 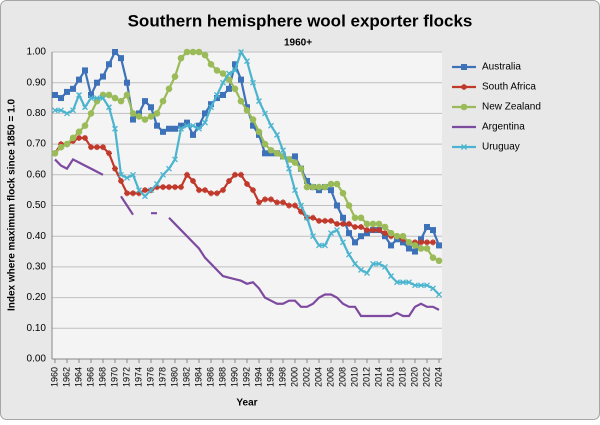 What do you see at coordinates (186, 377) in the screenshot?
I see `x-tick-label: 1982` at bounding box center [186, 377].